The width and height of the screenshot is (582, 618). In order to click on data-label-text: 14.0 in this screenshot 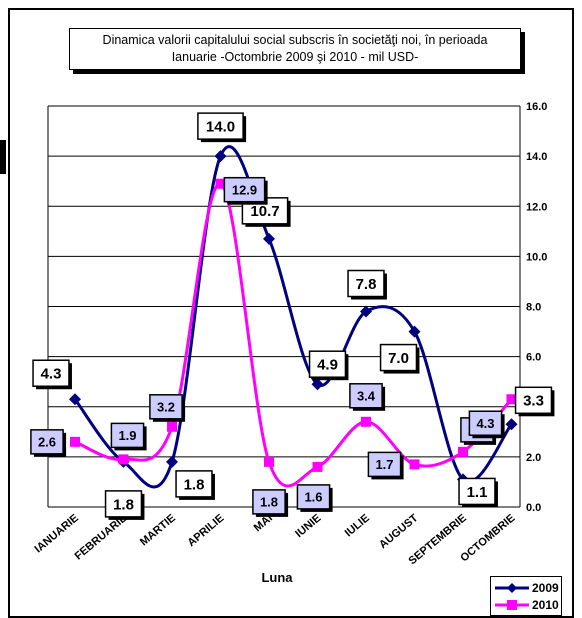, I will do `click(220, 127)`.